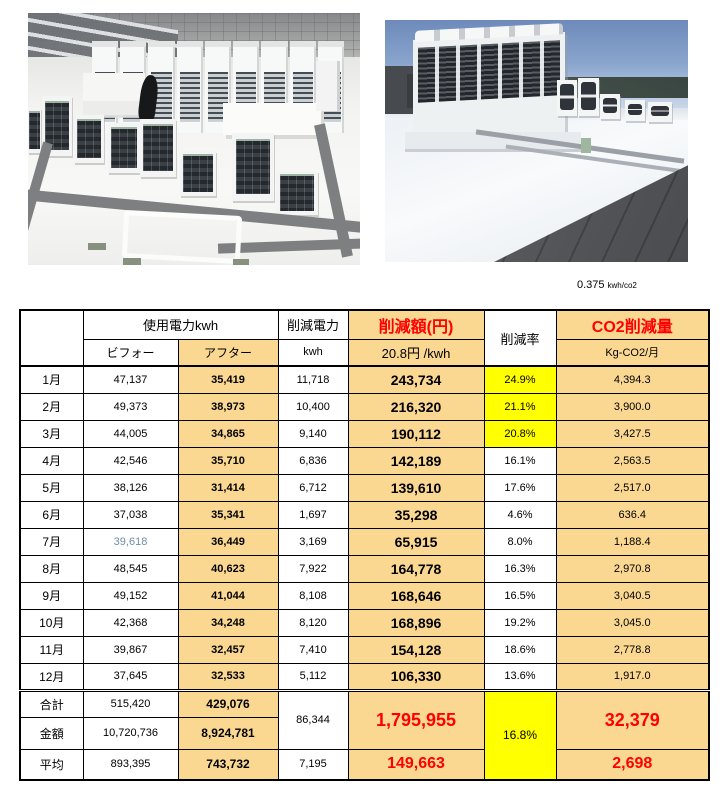 The image size is (725, 798). I want to click on amount-row: 金額 10,720,736 8,924,781, so click(364, 733).